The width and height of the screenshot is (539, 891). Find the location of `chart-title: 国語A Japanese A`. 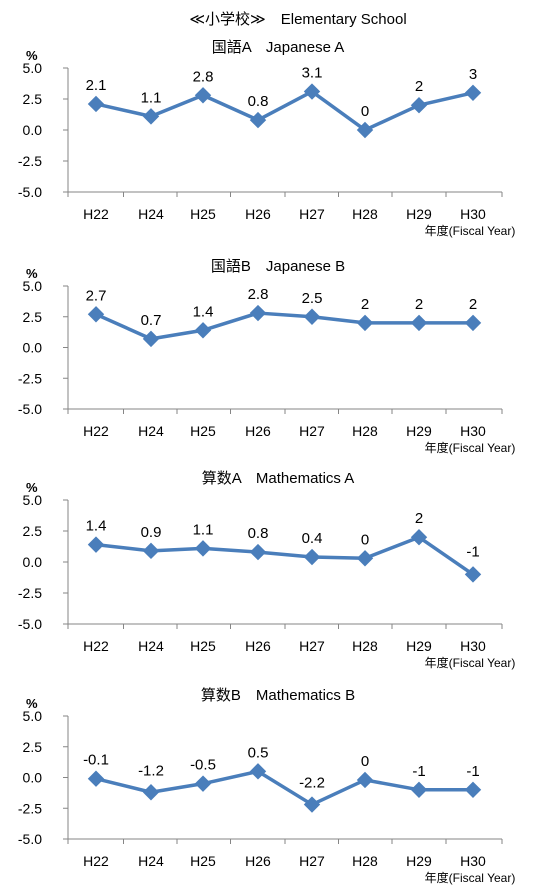

chart-title: 国語A Japanese A is located at coordinates (278, 47).